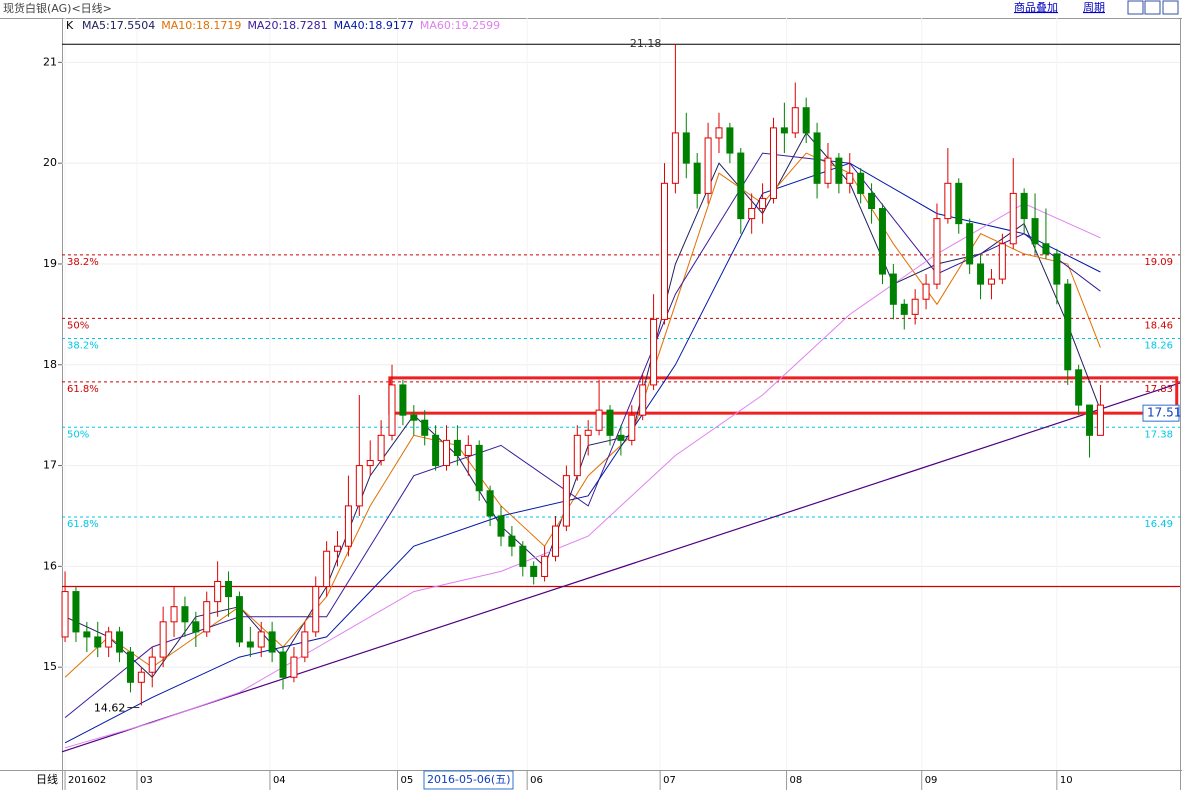 Image resolution: width=1182 pixels, height=790 pixels. I want to click on y-tick-label: 18, so click(50, 364).